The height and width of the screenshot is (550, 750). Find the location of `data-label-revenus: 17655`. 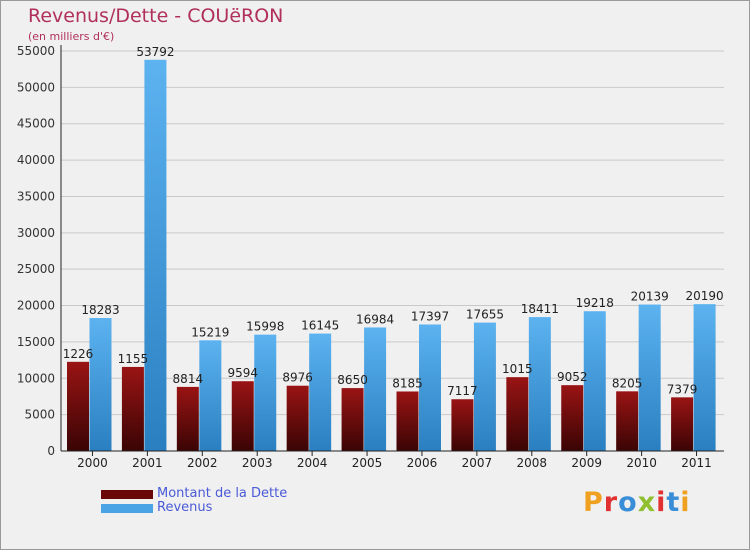

data-label-revenus: 17655 is located at coordinates (485, 315).